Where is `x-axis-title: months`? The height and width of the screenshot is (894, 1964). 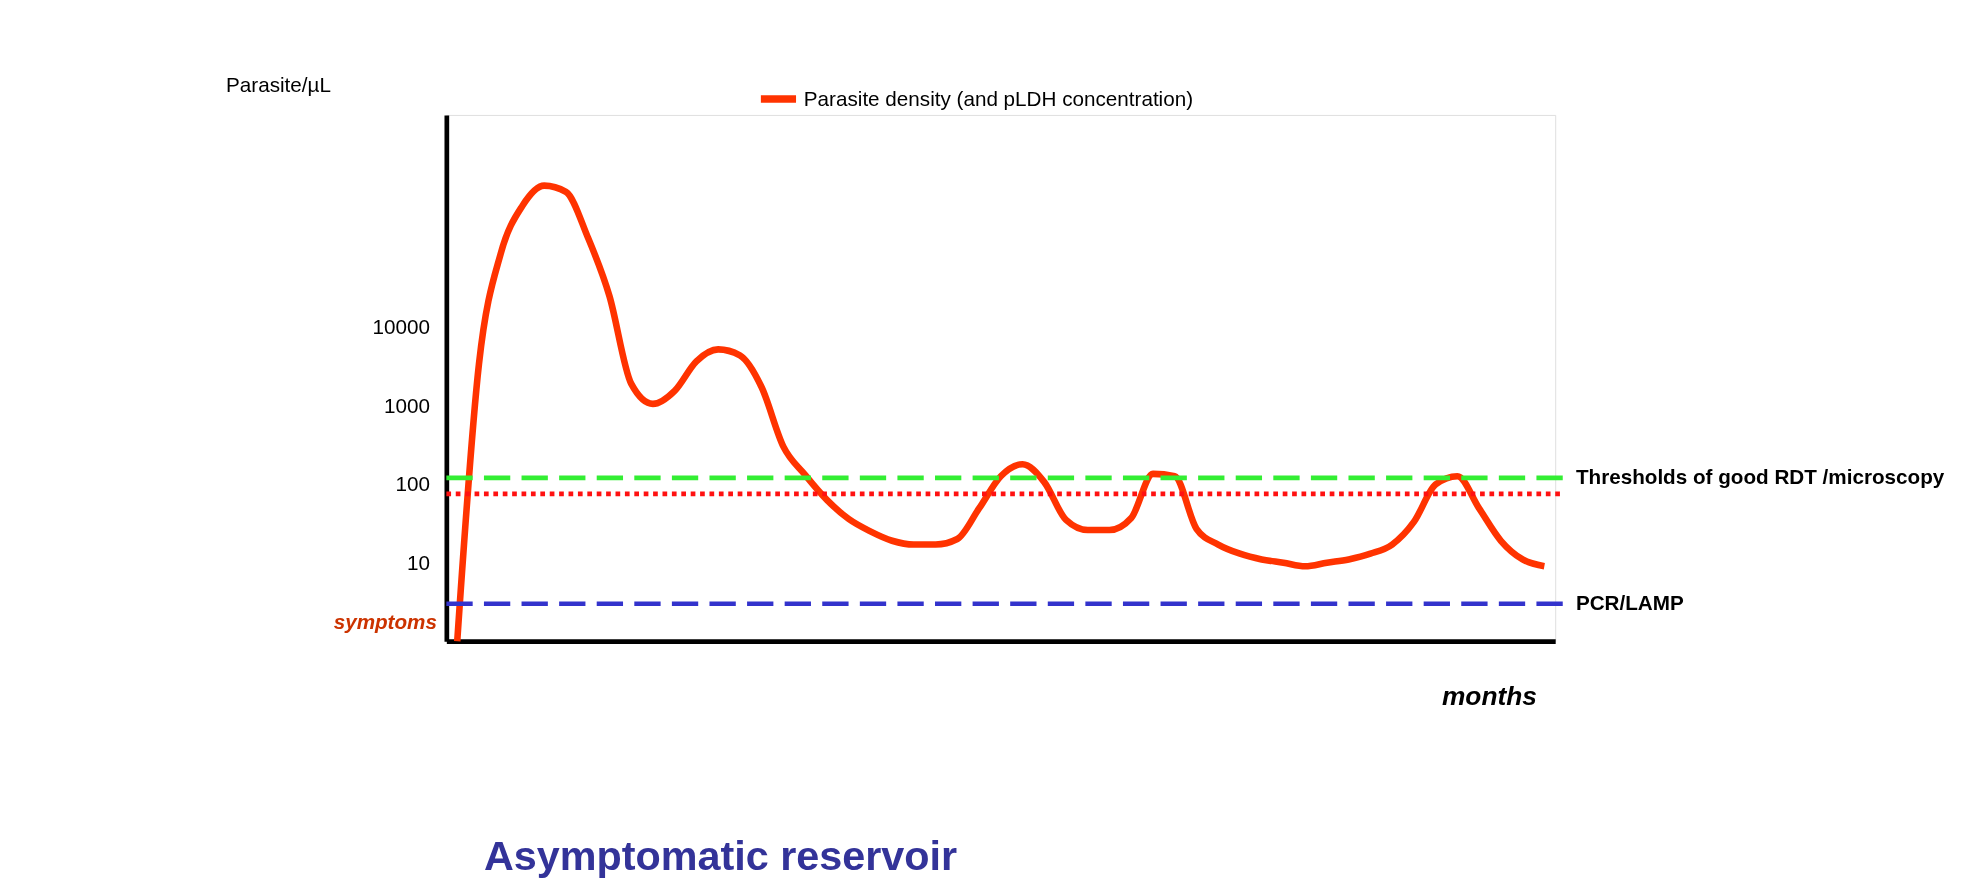 x-axis-title: months is located at coordinates (1489, 695).